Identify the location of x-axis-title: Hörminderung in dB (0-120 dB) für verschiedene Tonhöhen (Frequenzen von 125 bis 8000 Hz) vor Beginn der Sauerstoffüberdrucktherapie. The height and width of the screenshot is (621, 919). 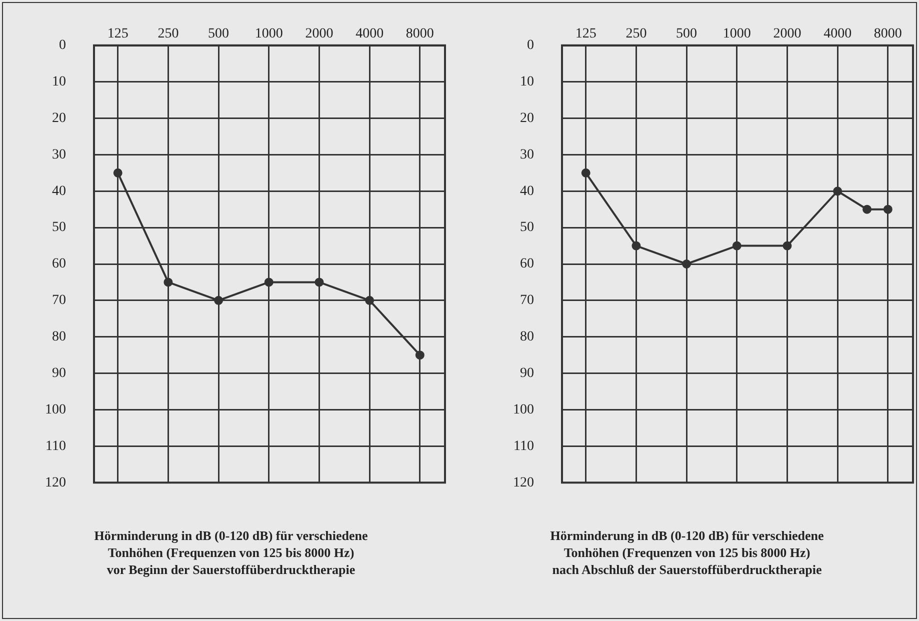
(231, 552).